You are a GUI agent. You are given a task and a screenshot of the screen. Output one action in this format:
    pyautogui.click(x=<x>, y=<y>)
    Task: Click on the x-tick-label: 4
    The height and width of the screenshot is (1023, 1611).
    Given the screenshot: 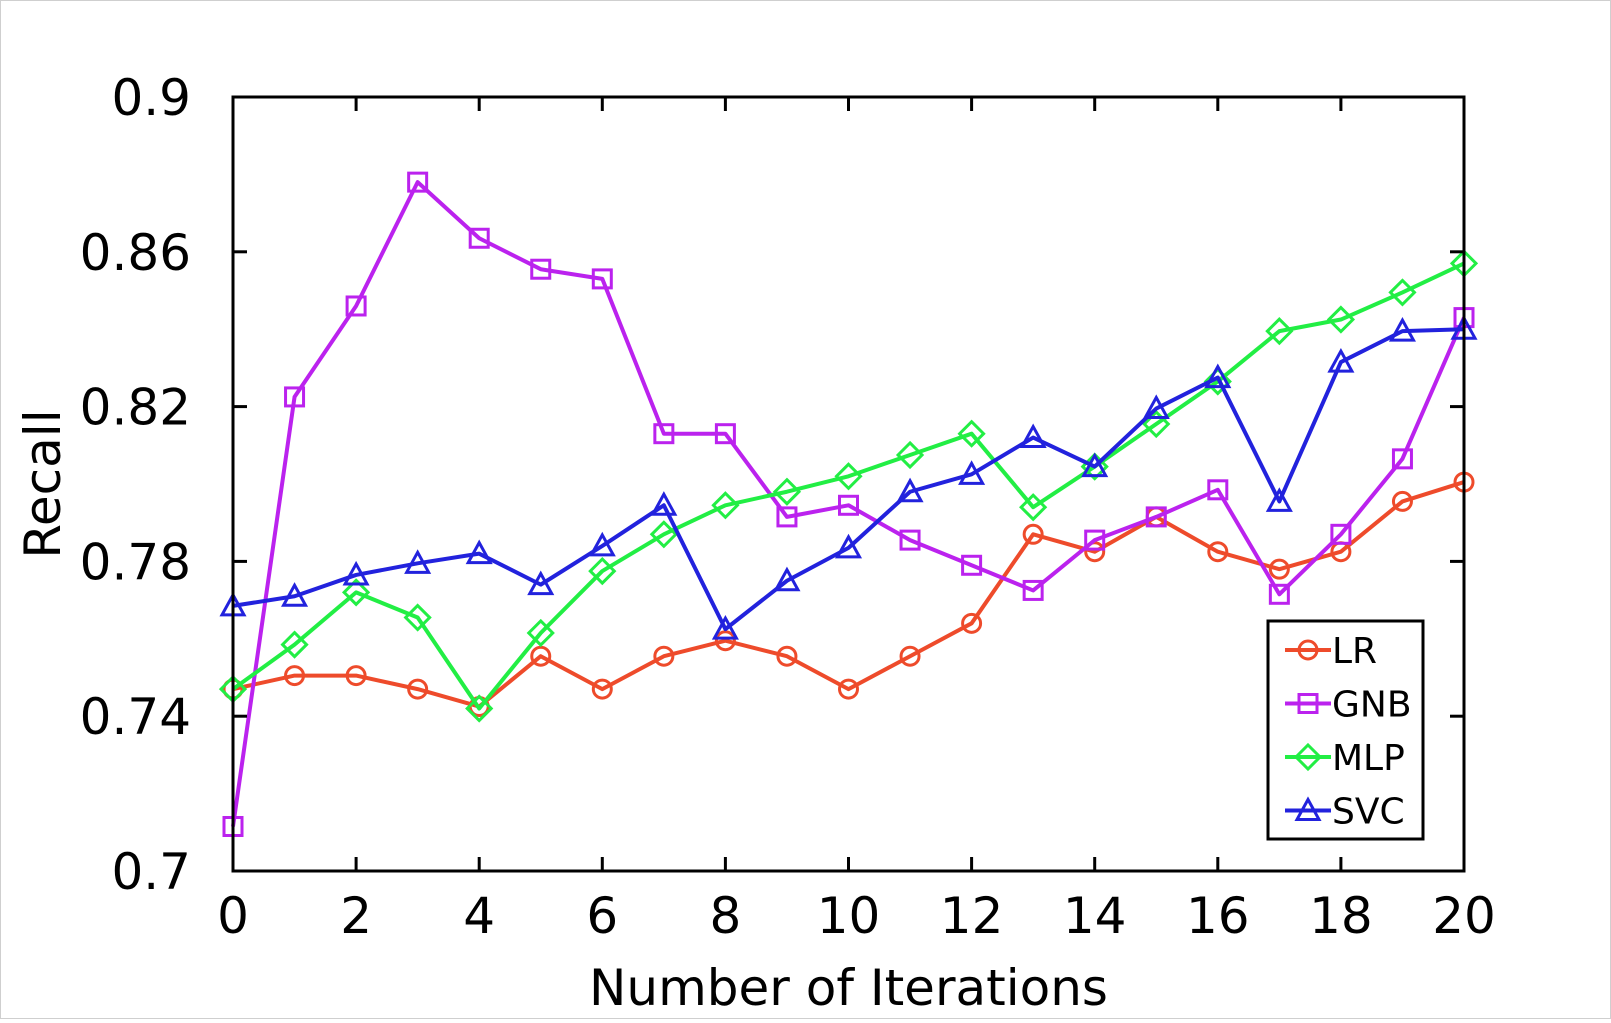 What is the action you would take?
    pyautogui.click(x=479, y=916)
    